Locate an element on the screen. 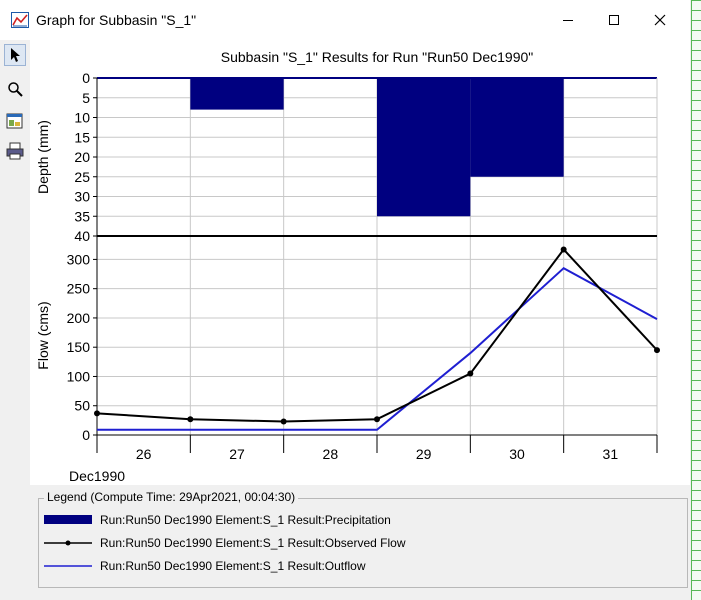  precip-tick-label: 40 is located at coordinates (82, 236).